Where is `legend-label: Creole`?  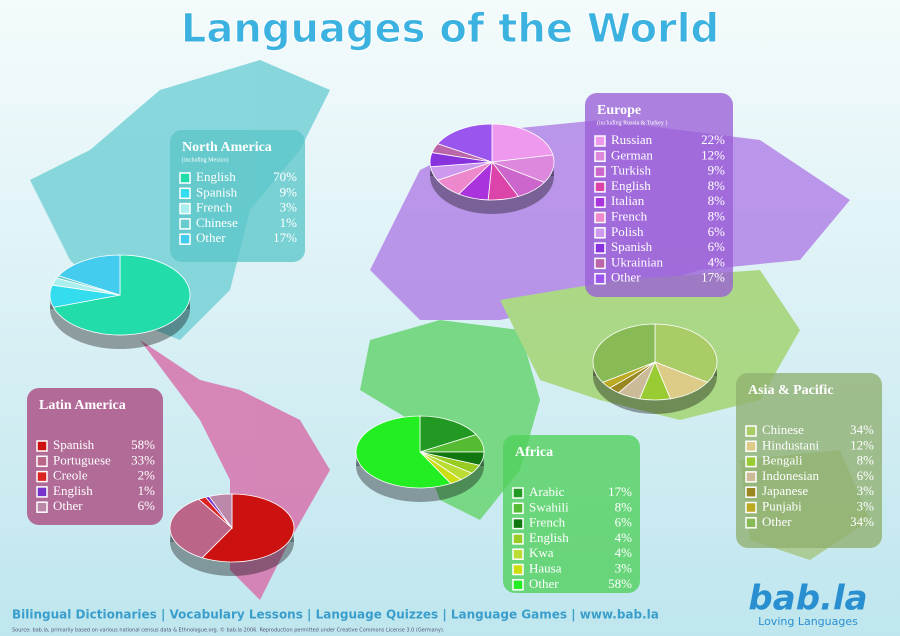
legend-label: Creole is located at coordinates (70, 475).